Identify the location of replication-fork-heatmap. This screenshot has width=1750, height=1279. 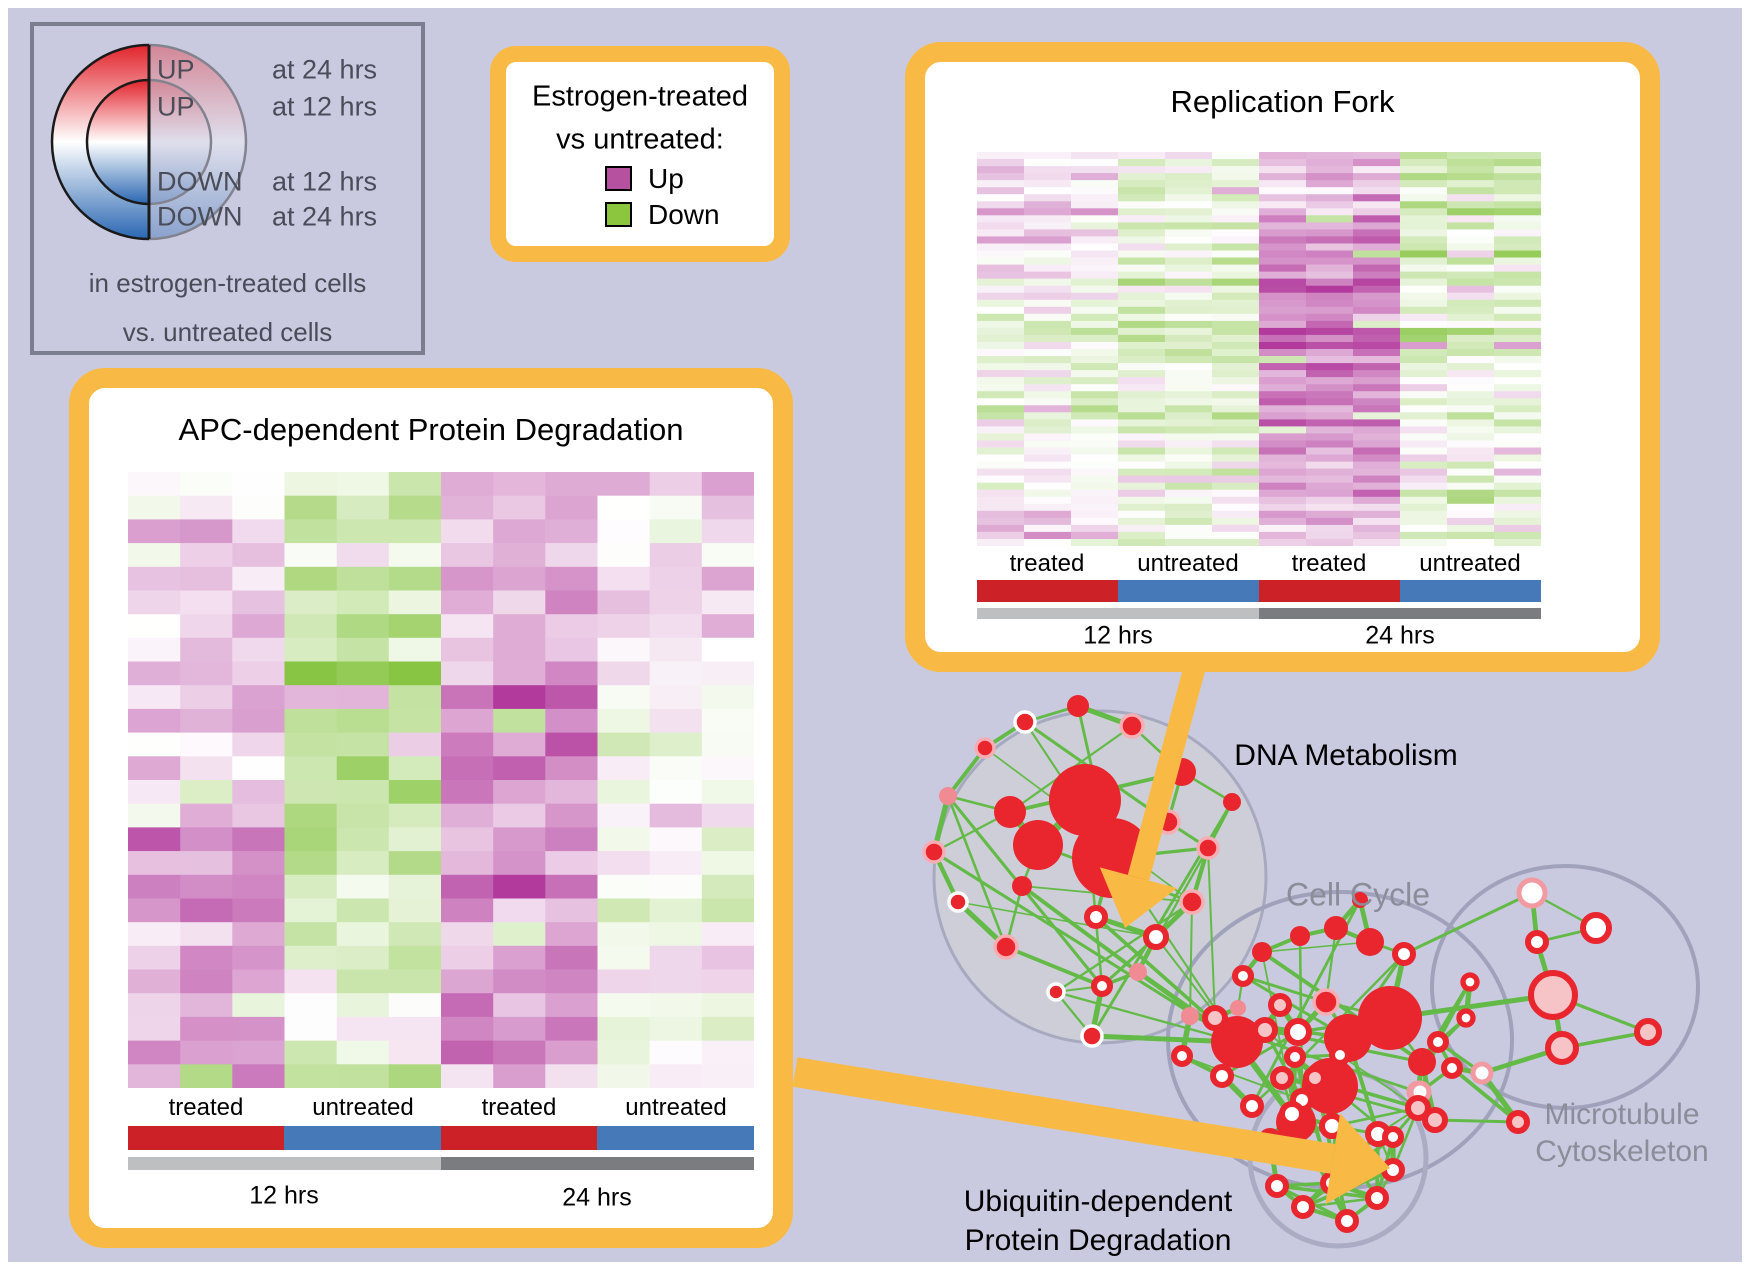
(1259, 349).